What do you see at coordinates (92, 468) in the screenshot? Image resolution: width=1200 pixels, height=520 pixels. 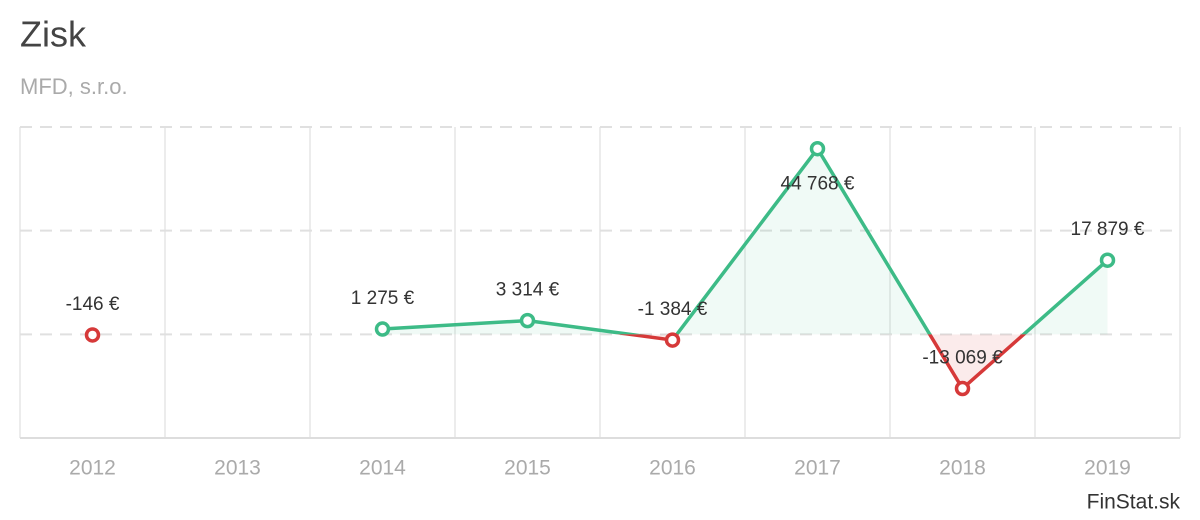 I see `x-tick-label: 2012` at bounding box center [92, 468].